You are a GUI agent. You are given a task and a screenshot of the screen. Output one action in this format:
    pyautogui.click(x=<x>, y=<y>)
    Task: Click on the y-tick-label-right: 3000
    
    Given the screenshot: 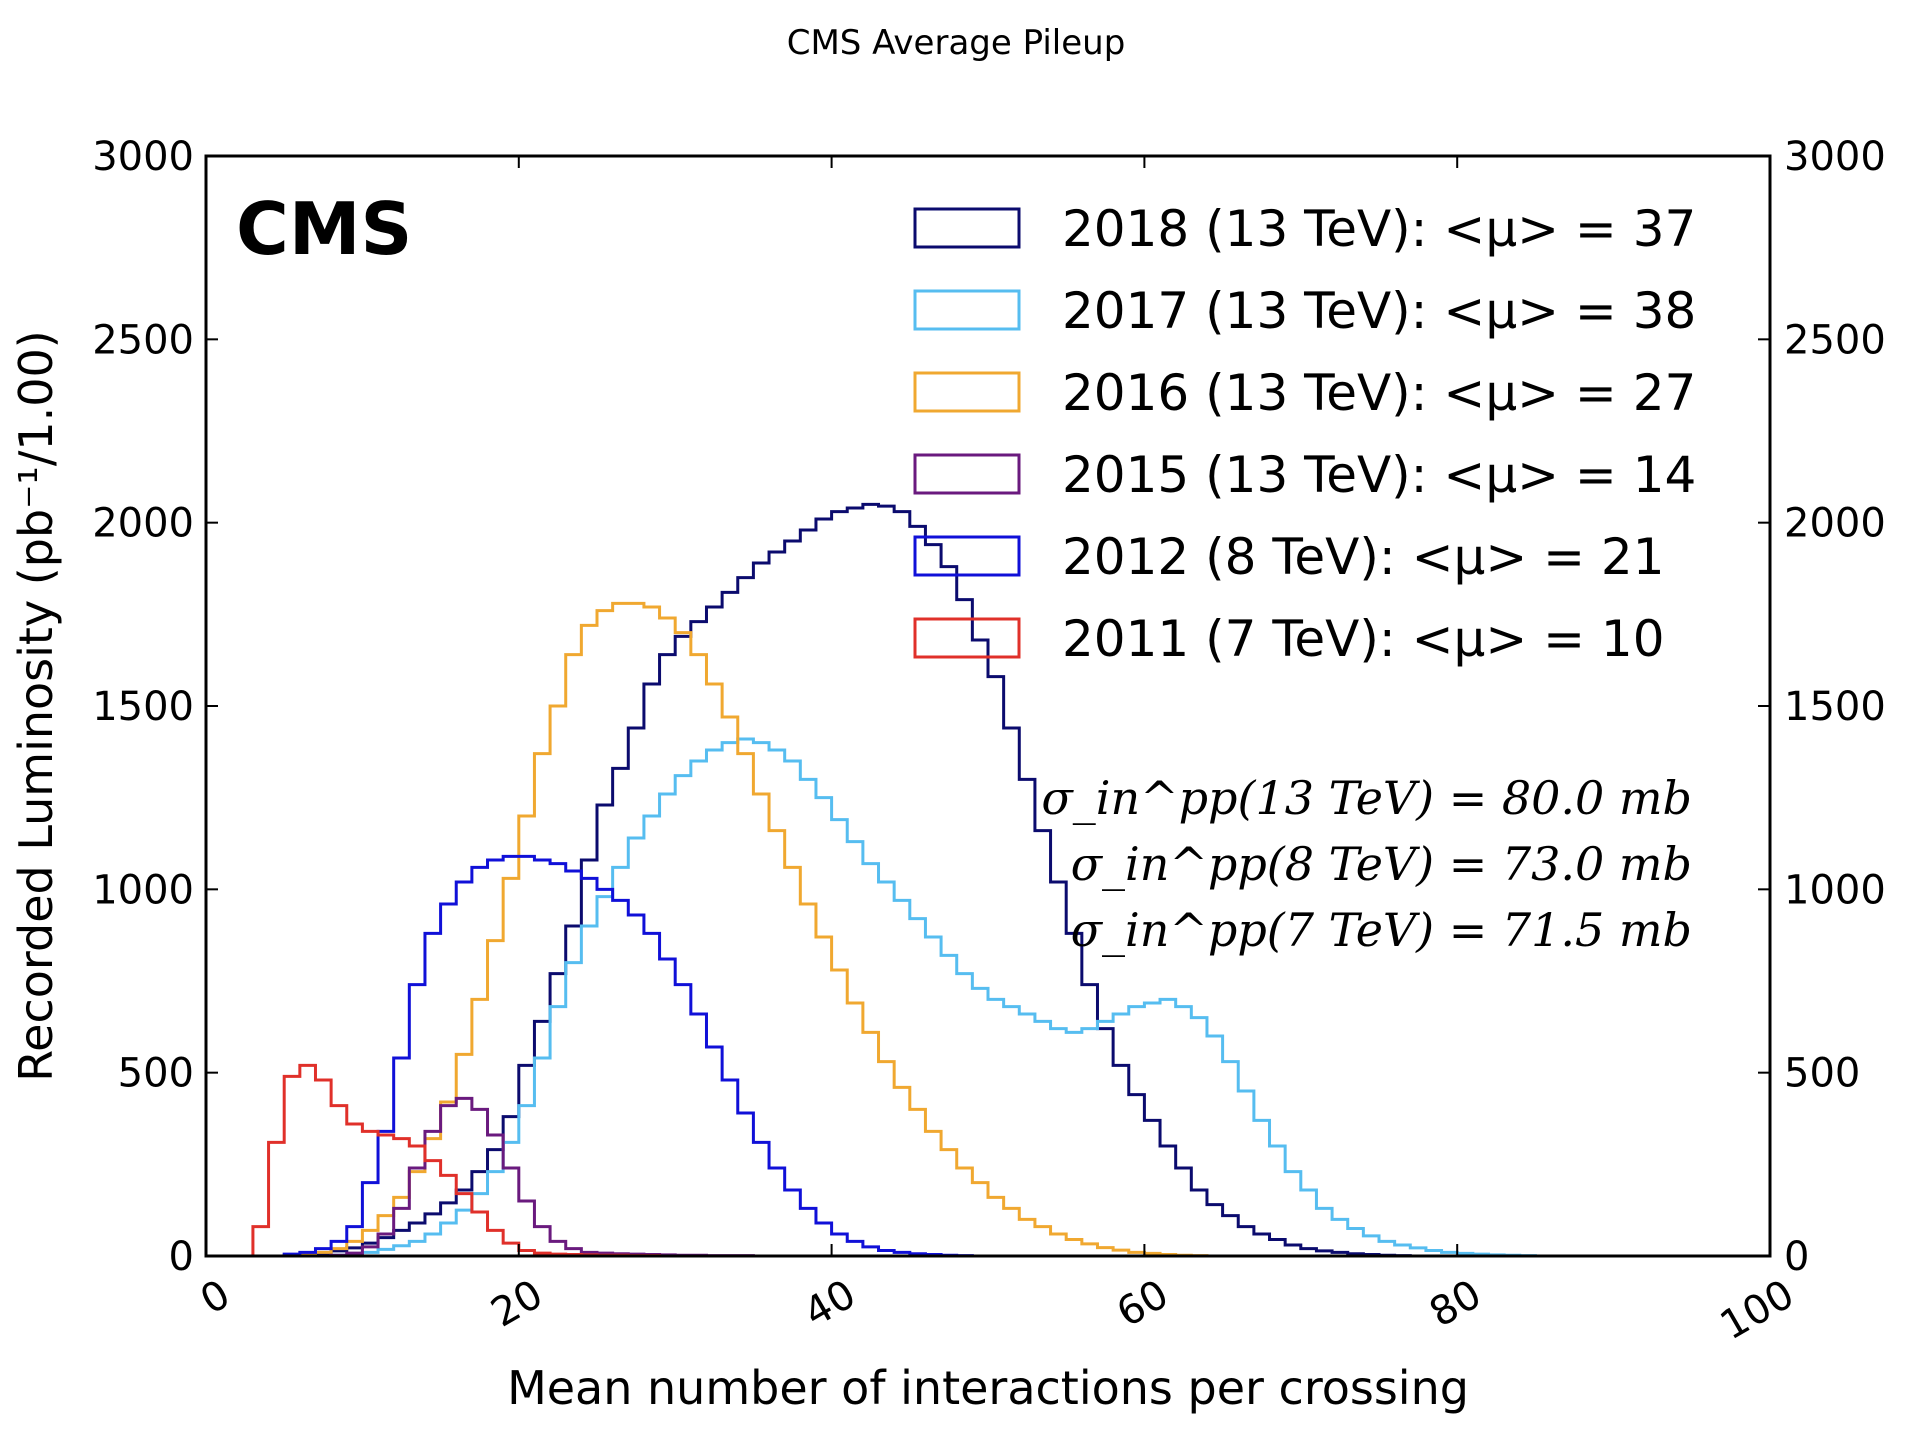 What is the action you would take?
    pyautogui.click(x=1835, y=157)
    